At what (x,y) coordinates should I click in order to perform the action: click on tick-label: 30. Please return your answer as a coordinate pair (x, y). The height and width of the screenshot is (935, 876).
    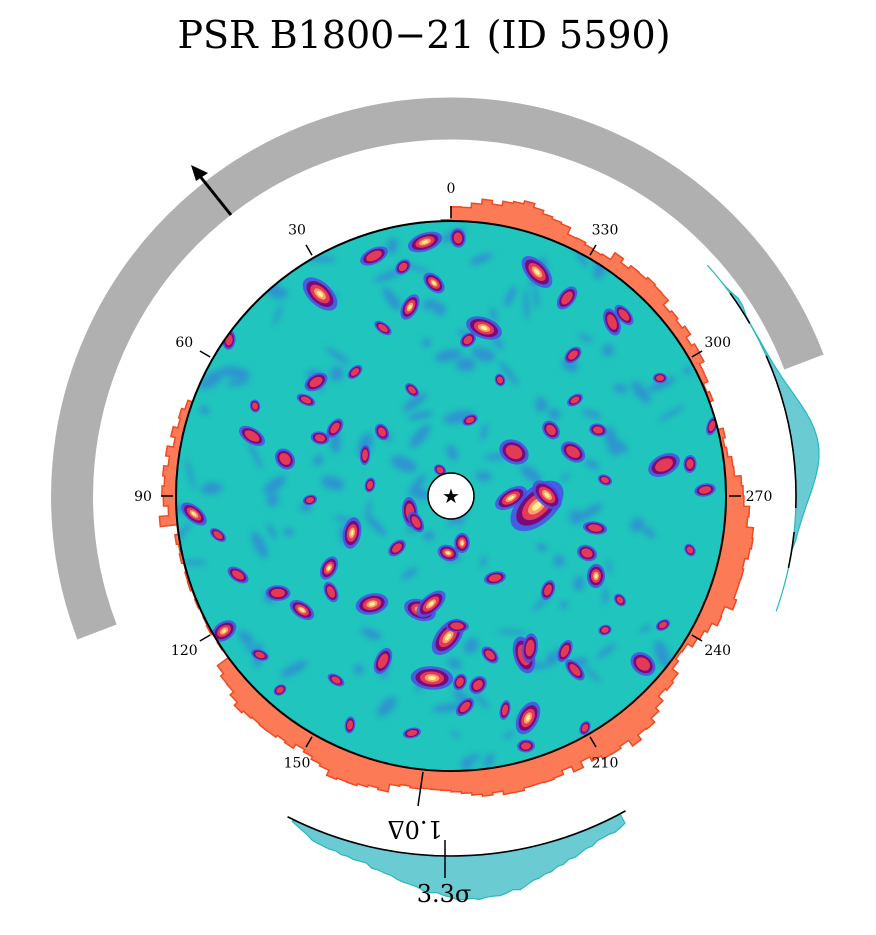
    Looking at the image, I should click on (297, 230).